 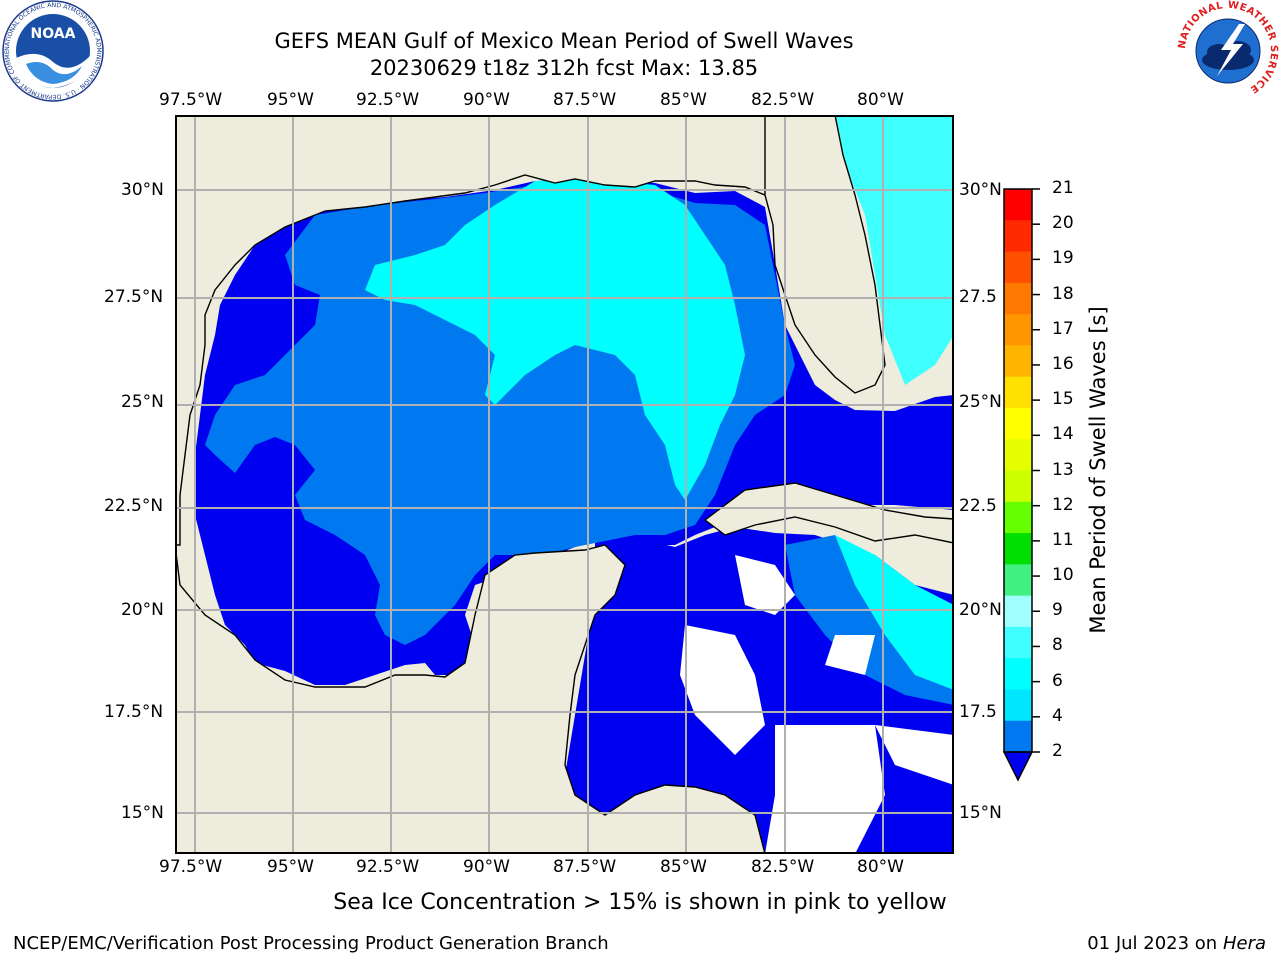 What do you see at coordinates (388, 867) in the screenshot?
I see `lon-label-bottom: 92.5°W` at bounding box center [388, 867].